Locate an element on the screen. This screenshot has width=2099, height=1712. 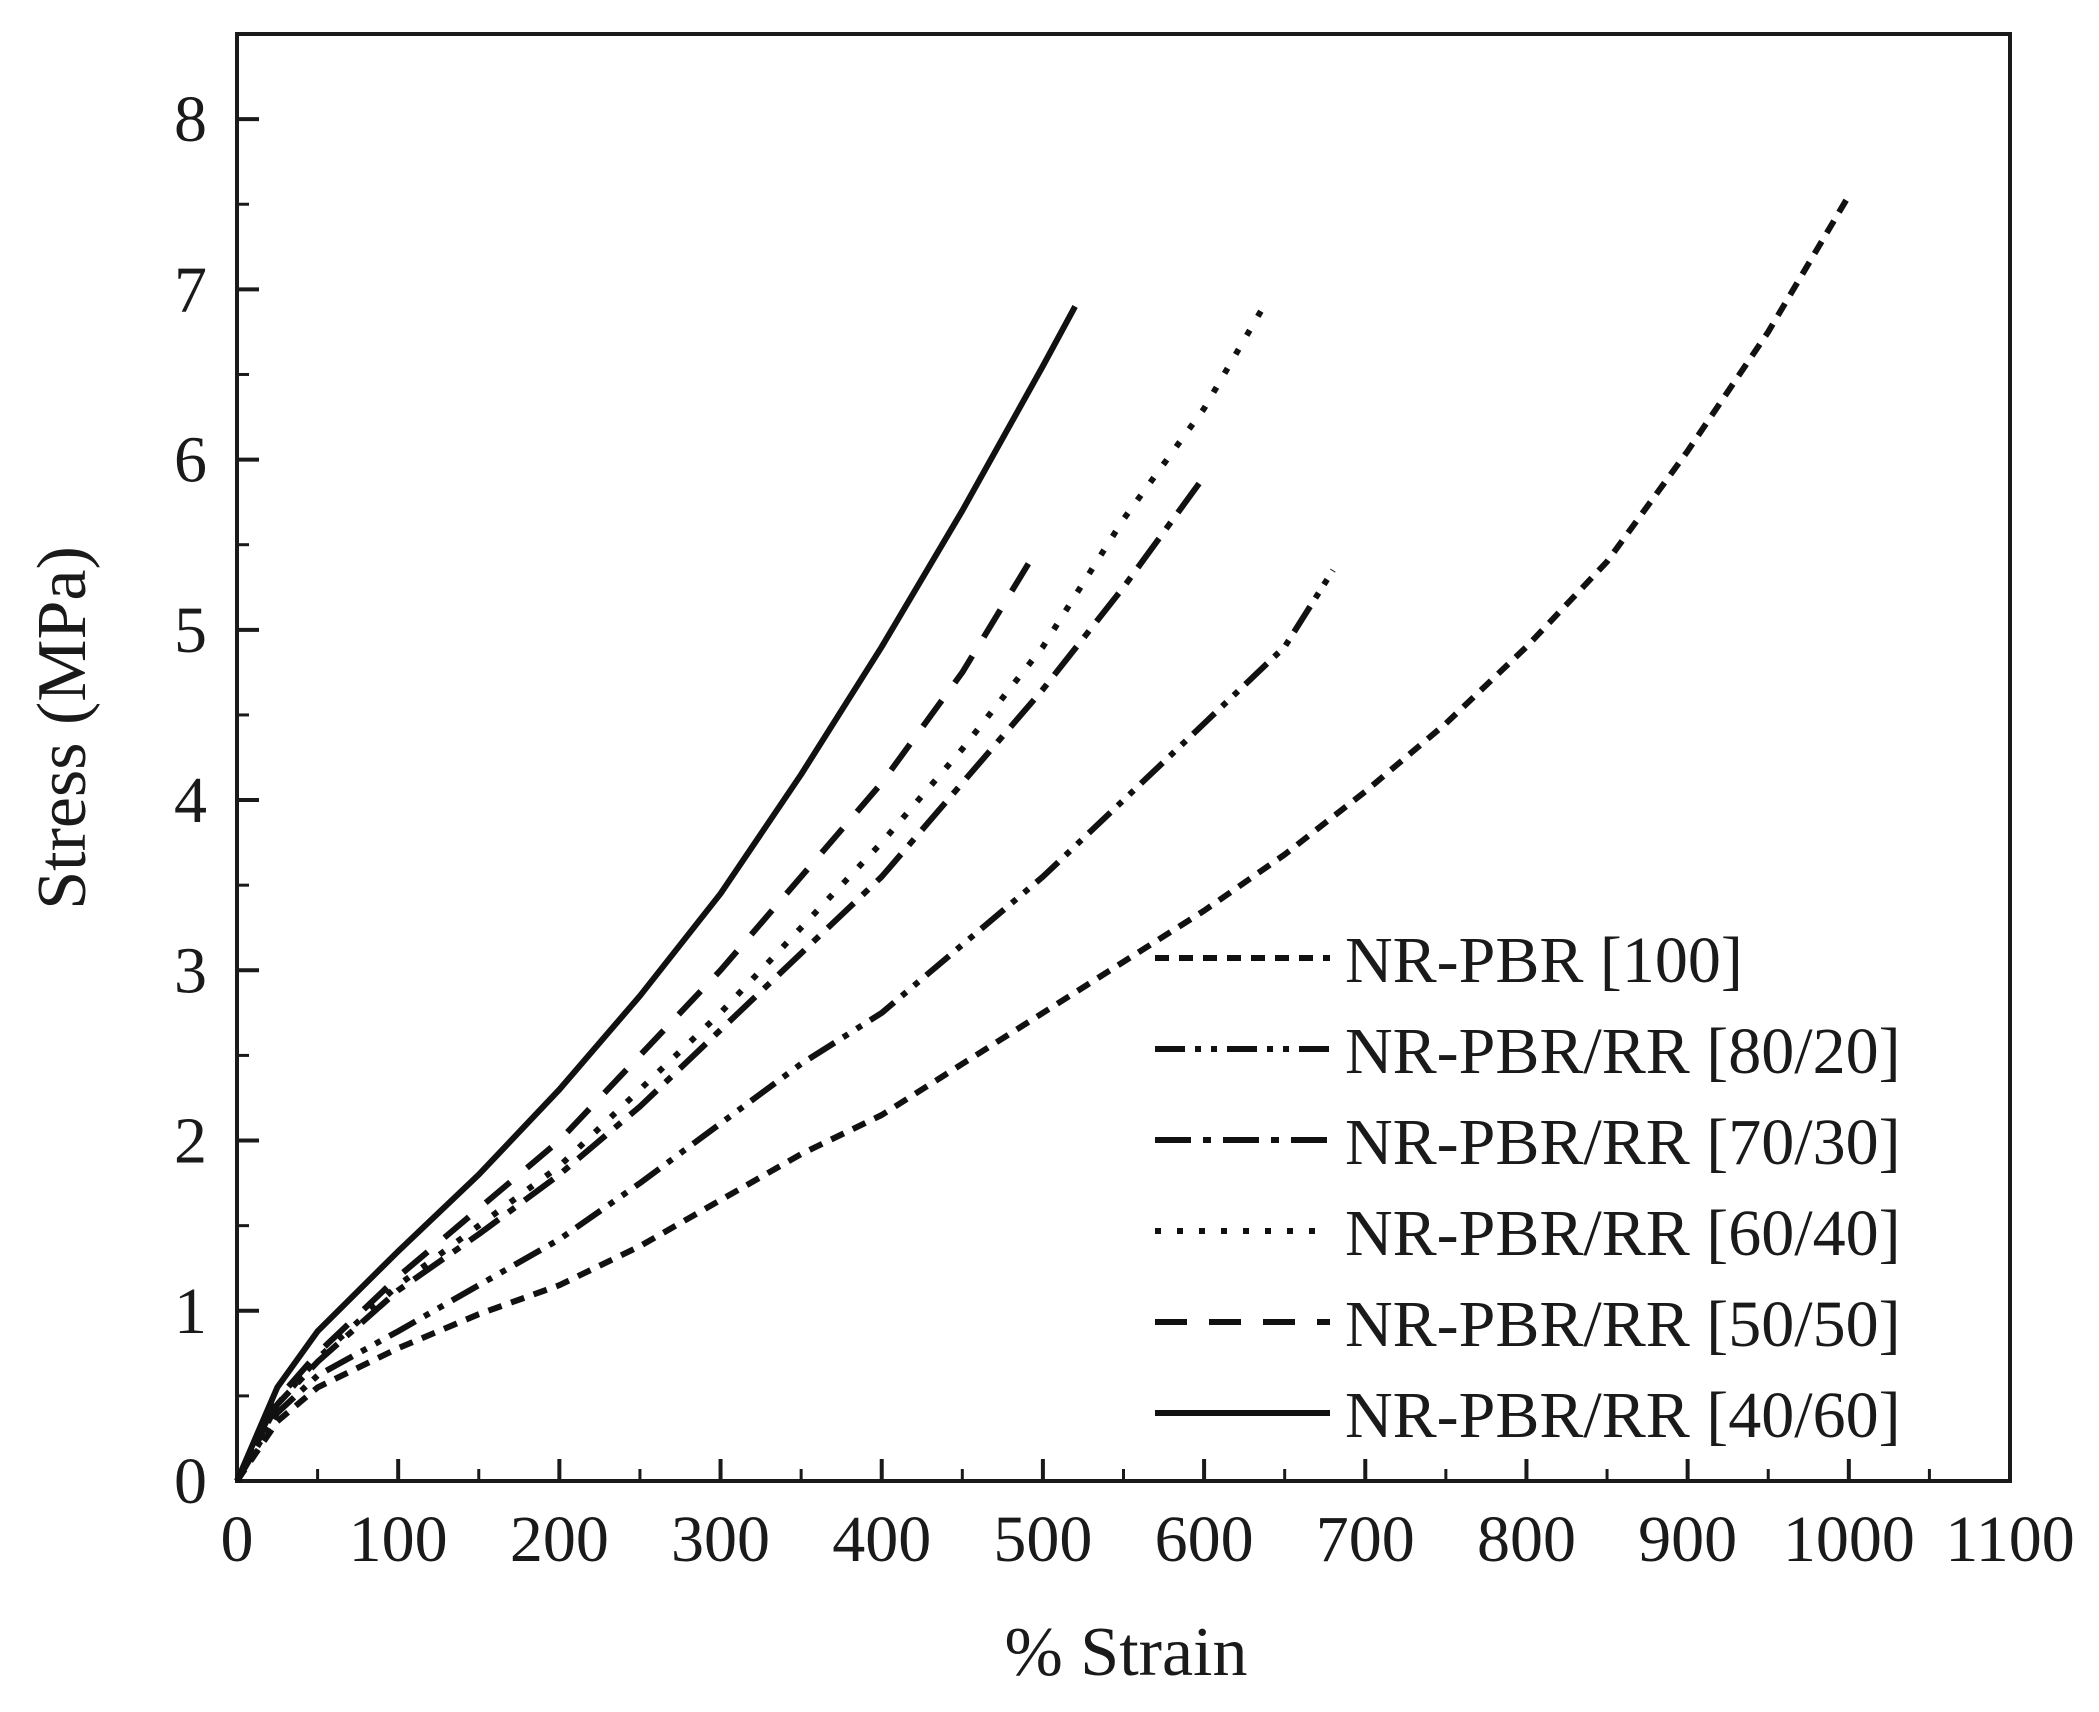
x-tick-label: 500 is located at coordinates (1042, 1539).